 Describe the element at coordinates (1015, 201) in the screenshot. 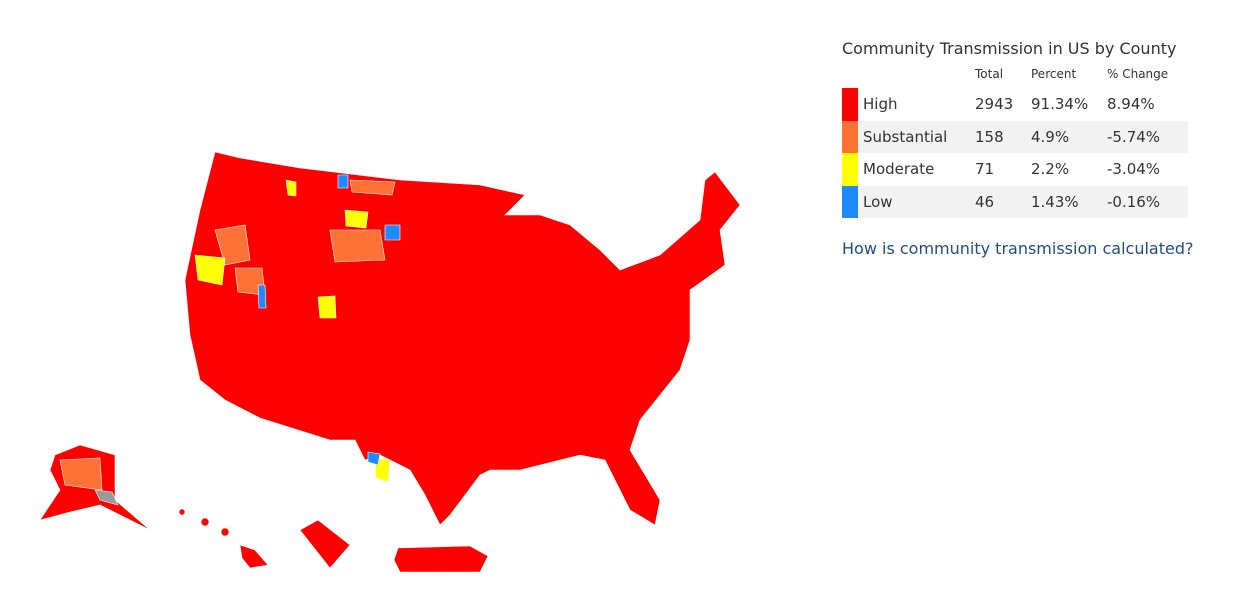

I see `legend-row: Low 46 1.43% -0.16%` at that location.